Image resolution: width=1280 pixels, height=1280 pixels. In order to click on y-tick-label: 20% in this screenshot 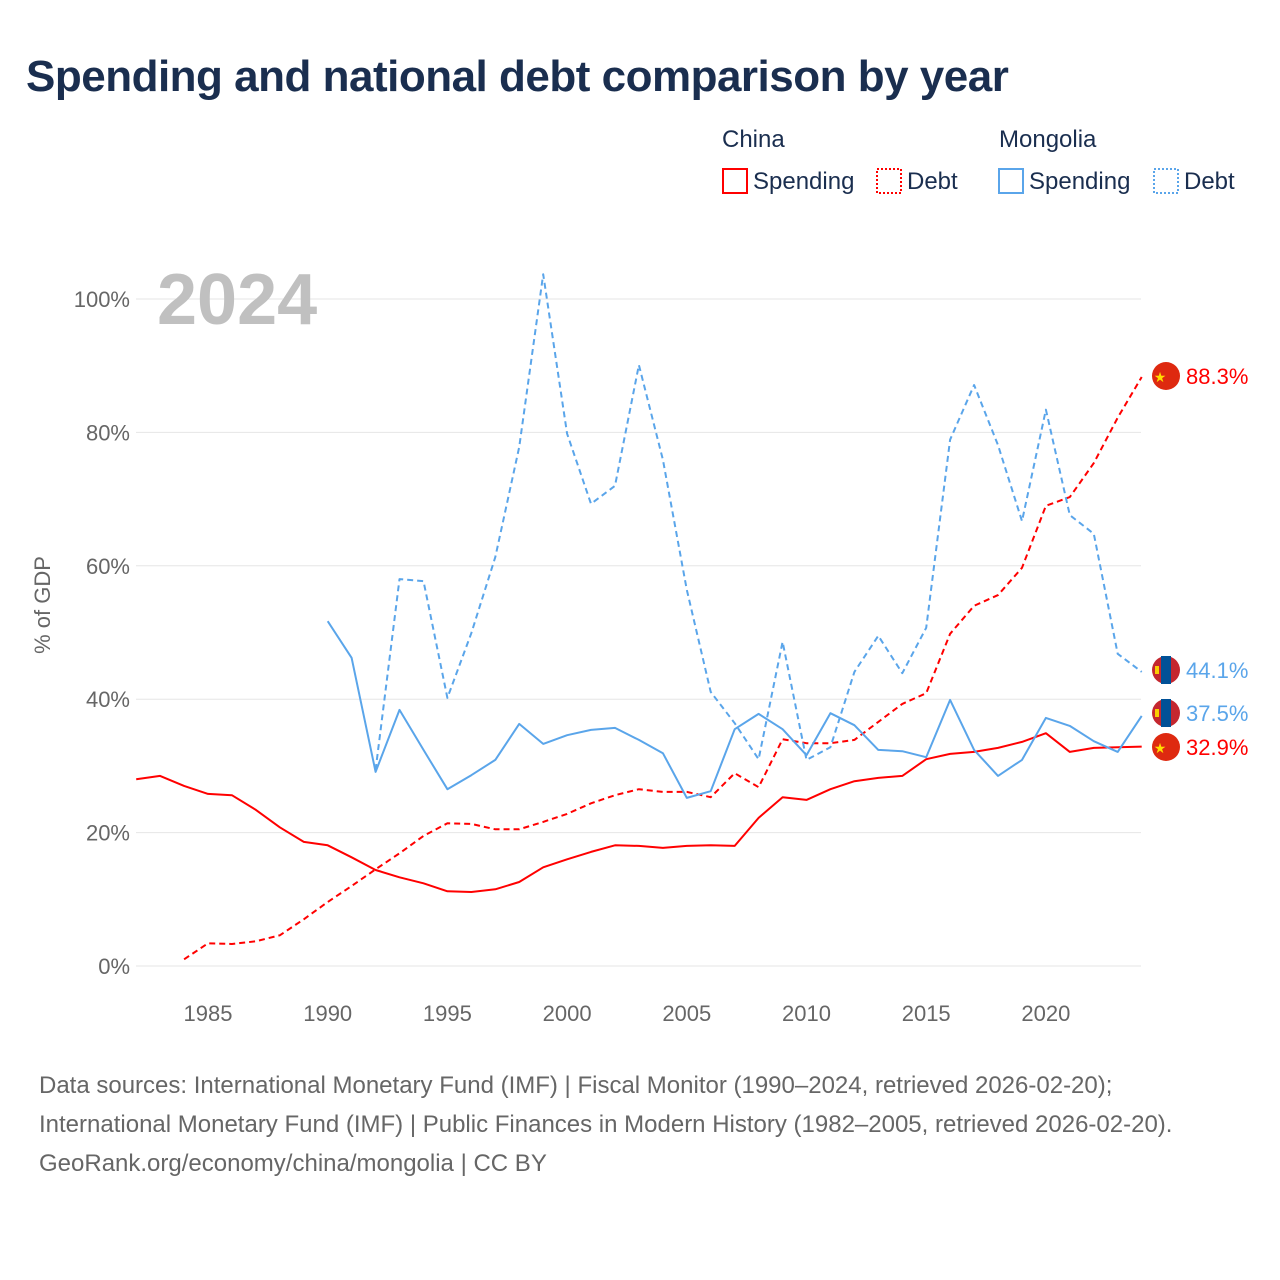, I will do `click(108, 833)`.